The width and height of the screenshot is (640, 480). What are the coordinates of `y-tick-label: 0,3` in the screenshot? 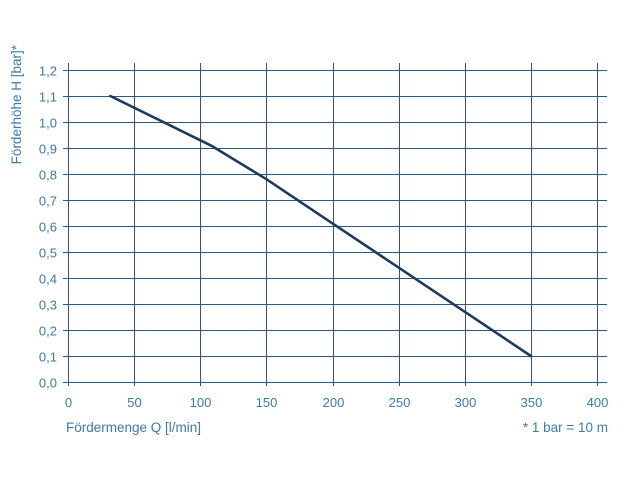 It's located at (48, 305).